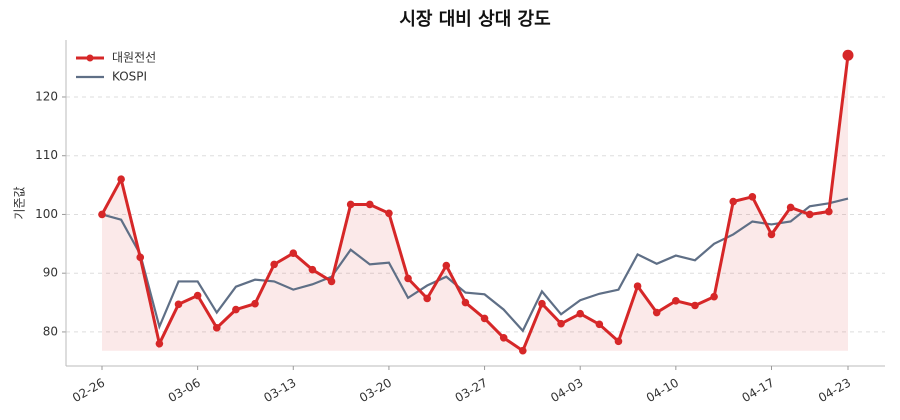 This screenshot has height=420, width=900. I want to click on x-tick-label: 04-23, so click(834, 391).